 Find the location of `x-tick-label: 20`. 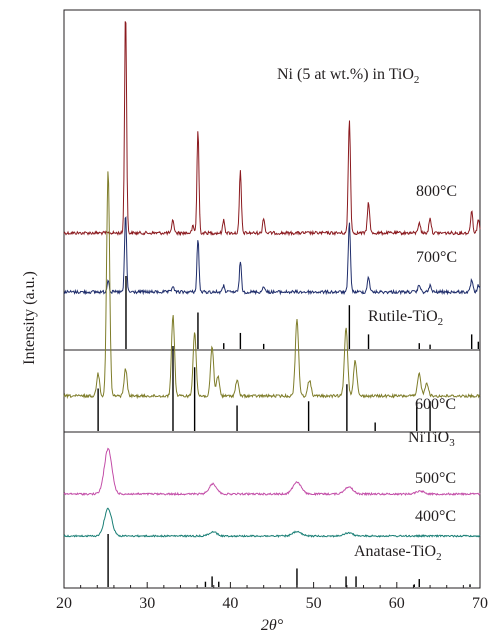

x-tick-label: 20 is located at coordinates (64, 603).